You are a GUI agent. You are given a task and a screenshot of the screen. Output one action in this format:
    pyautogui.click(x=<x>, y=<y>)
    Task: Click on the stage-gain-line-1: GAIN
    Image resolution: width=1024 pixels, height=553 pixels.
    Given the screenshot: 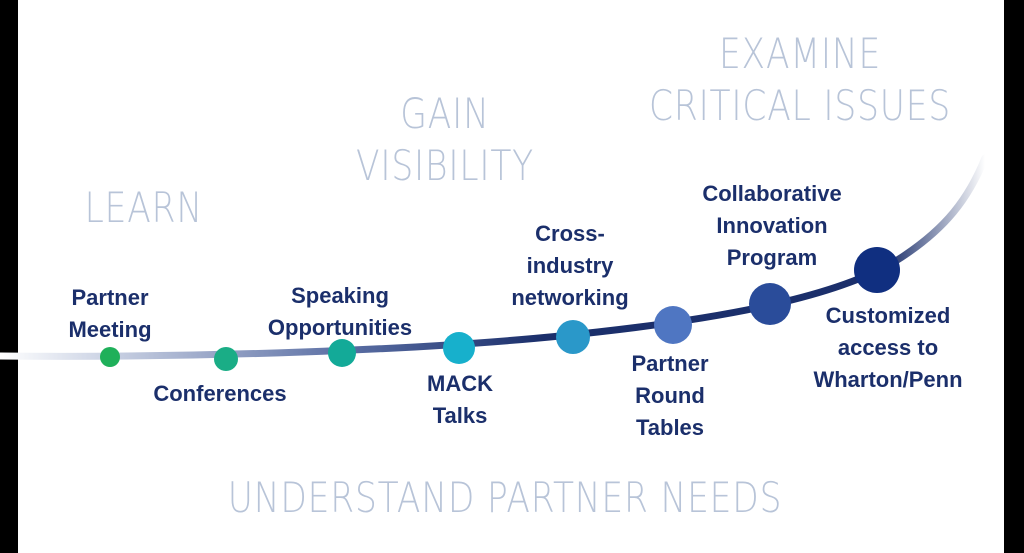 What is the action you would take?
    pyautogui.click(x=445, y=113)
    